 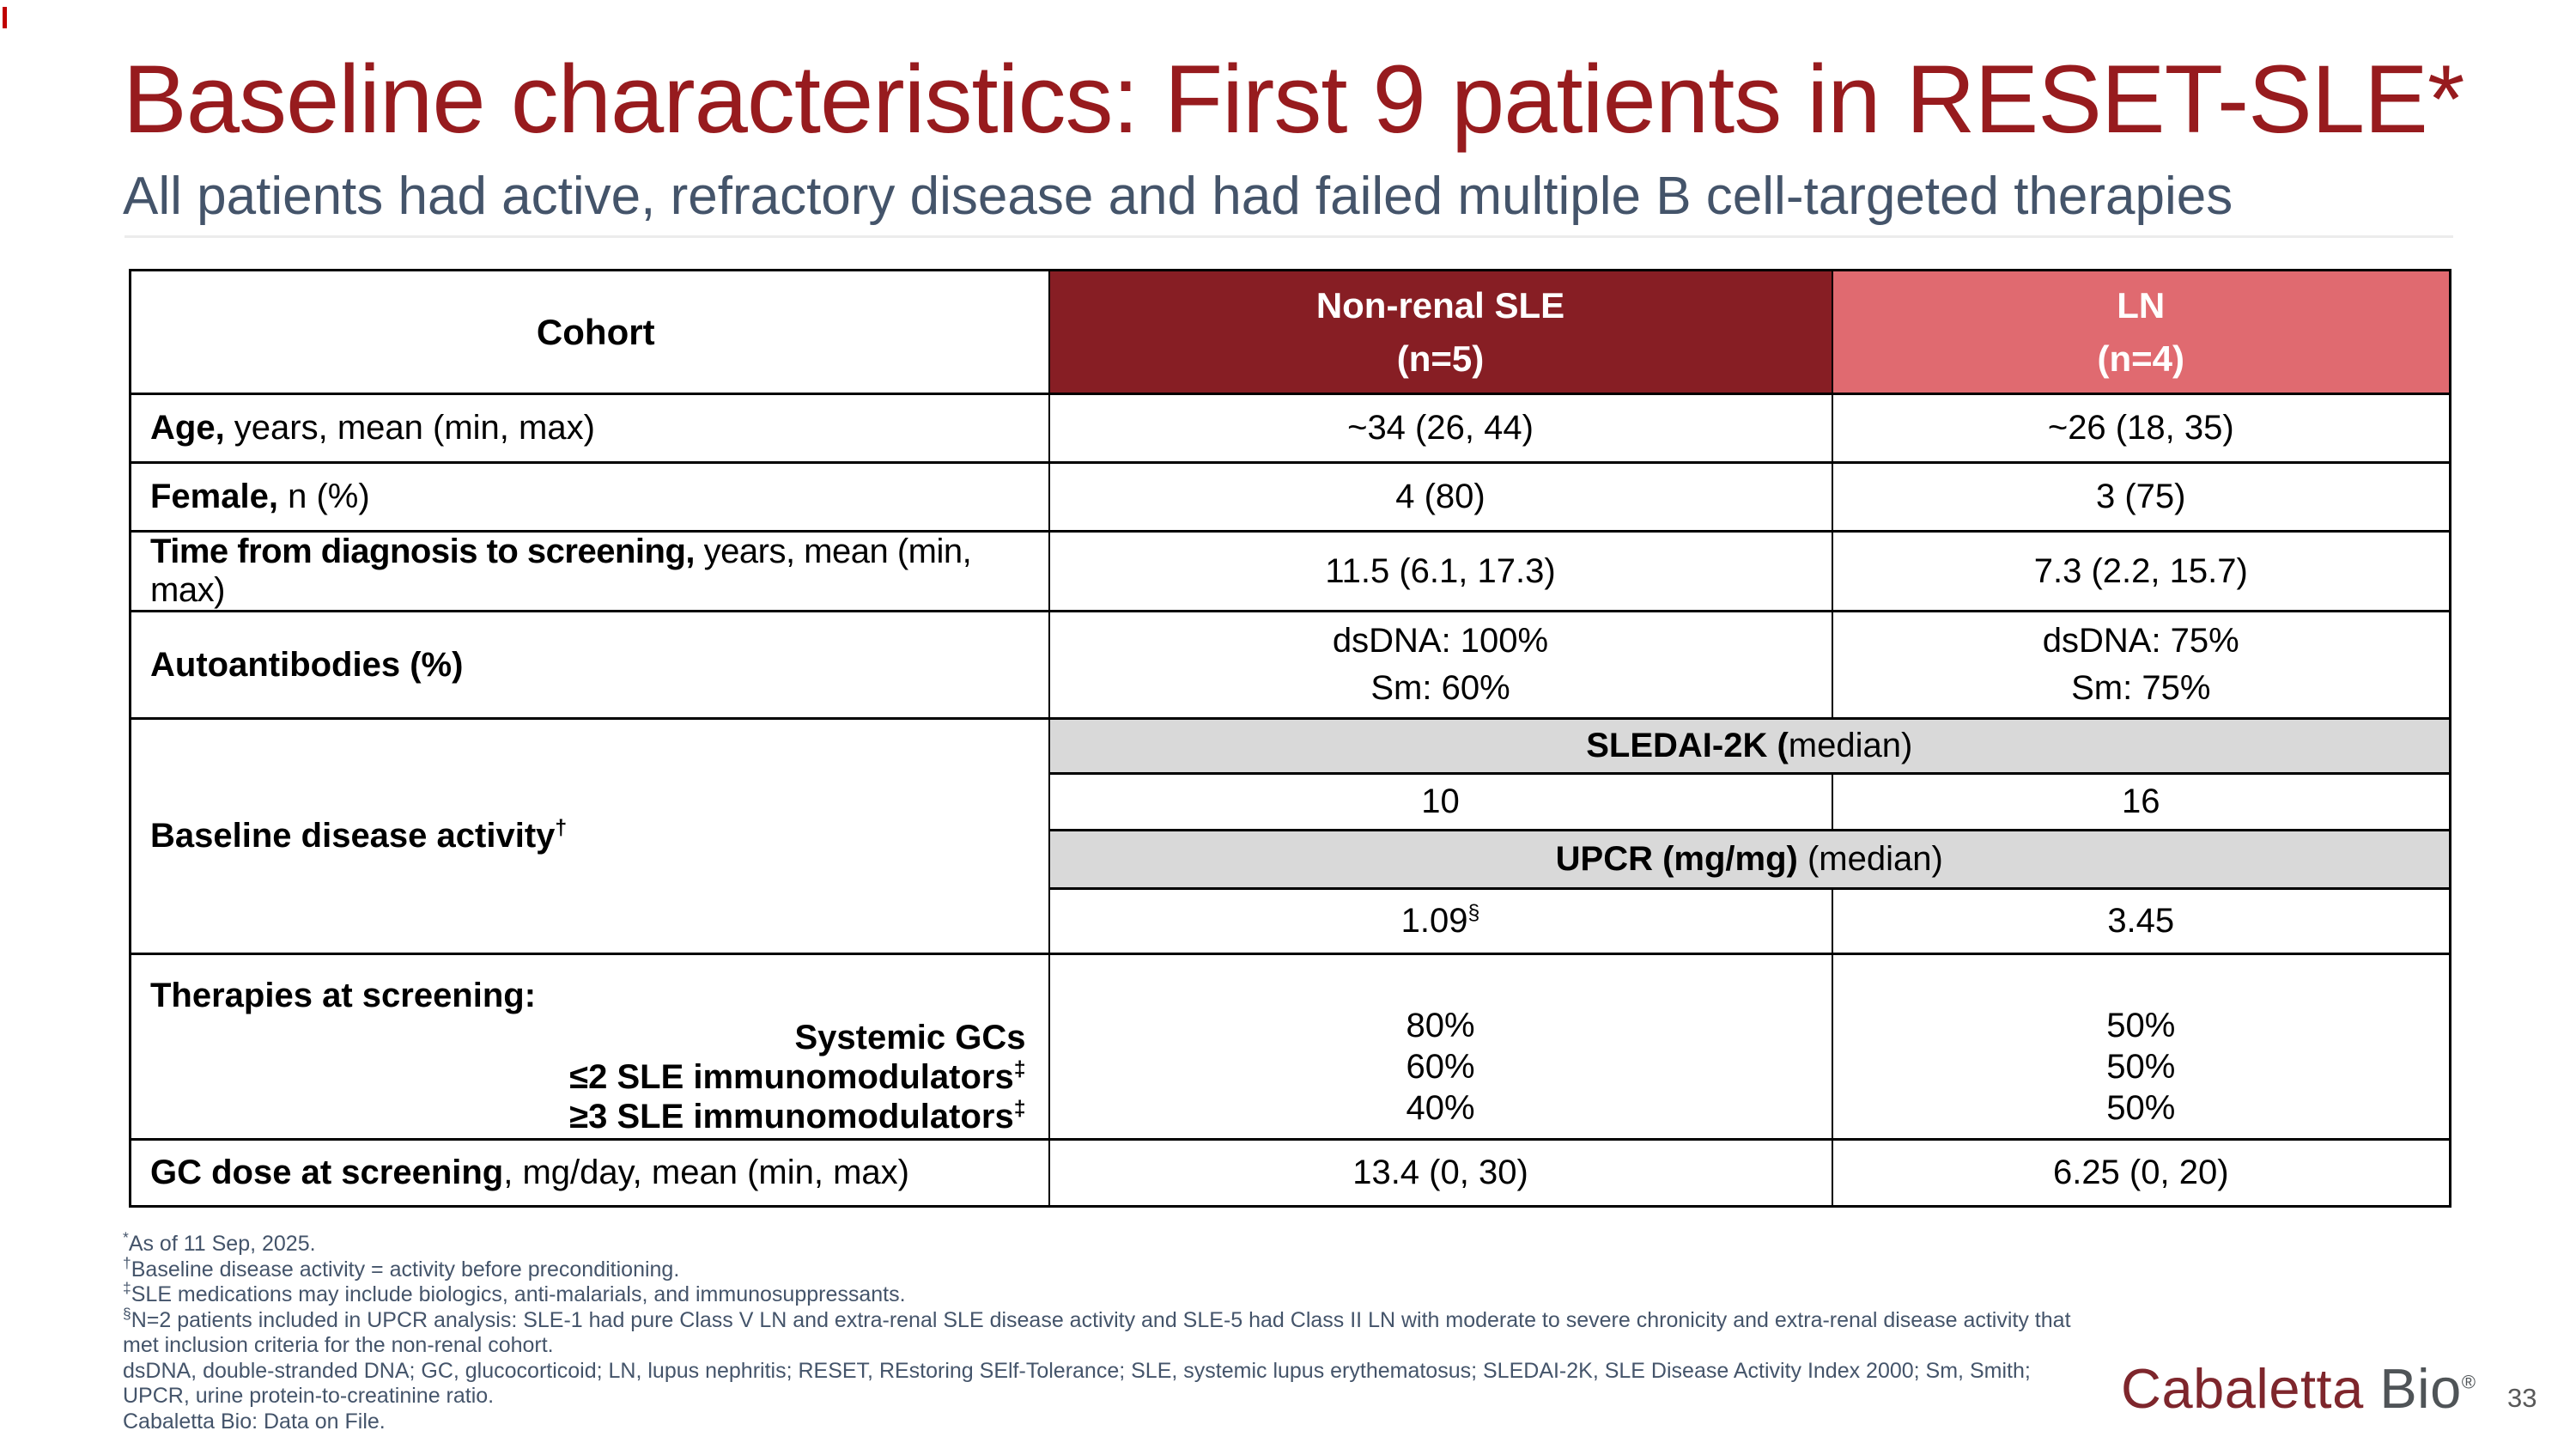 What do you see at coordinates (1440, 332) in the screenshot?
I see `header-nonrenal-cell: Non-renal SLE (n=5)` at bounding box center [1440, 332].